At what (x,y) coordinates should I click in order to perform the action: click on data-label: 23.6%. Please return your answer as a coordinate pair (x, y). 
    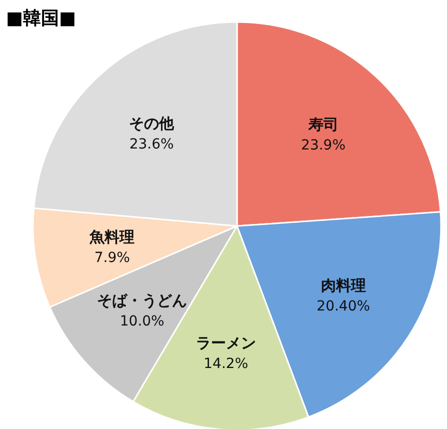
    Looking at the image, I should click on (151, 144).